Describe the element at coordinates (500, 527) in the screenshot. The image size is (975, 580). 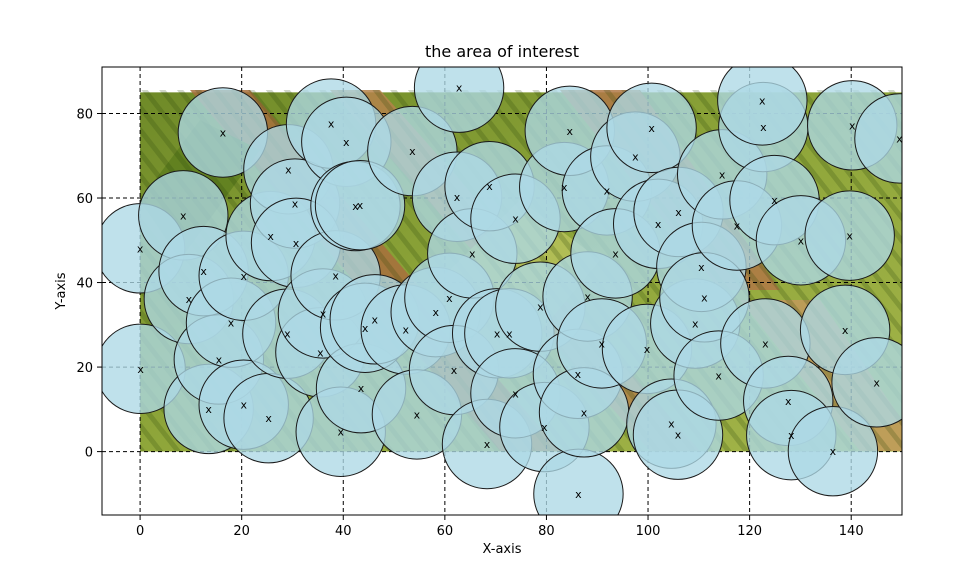
I see `x-axis-ticks: 0 20 40 60 80 100 120 140` at that location.